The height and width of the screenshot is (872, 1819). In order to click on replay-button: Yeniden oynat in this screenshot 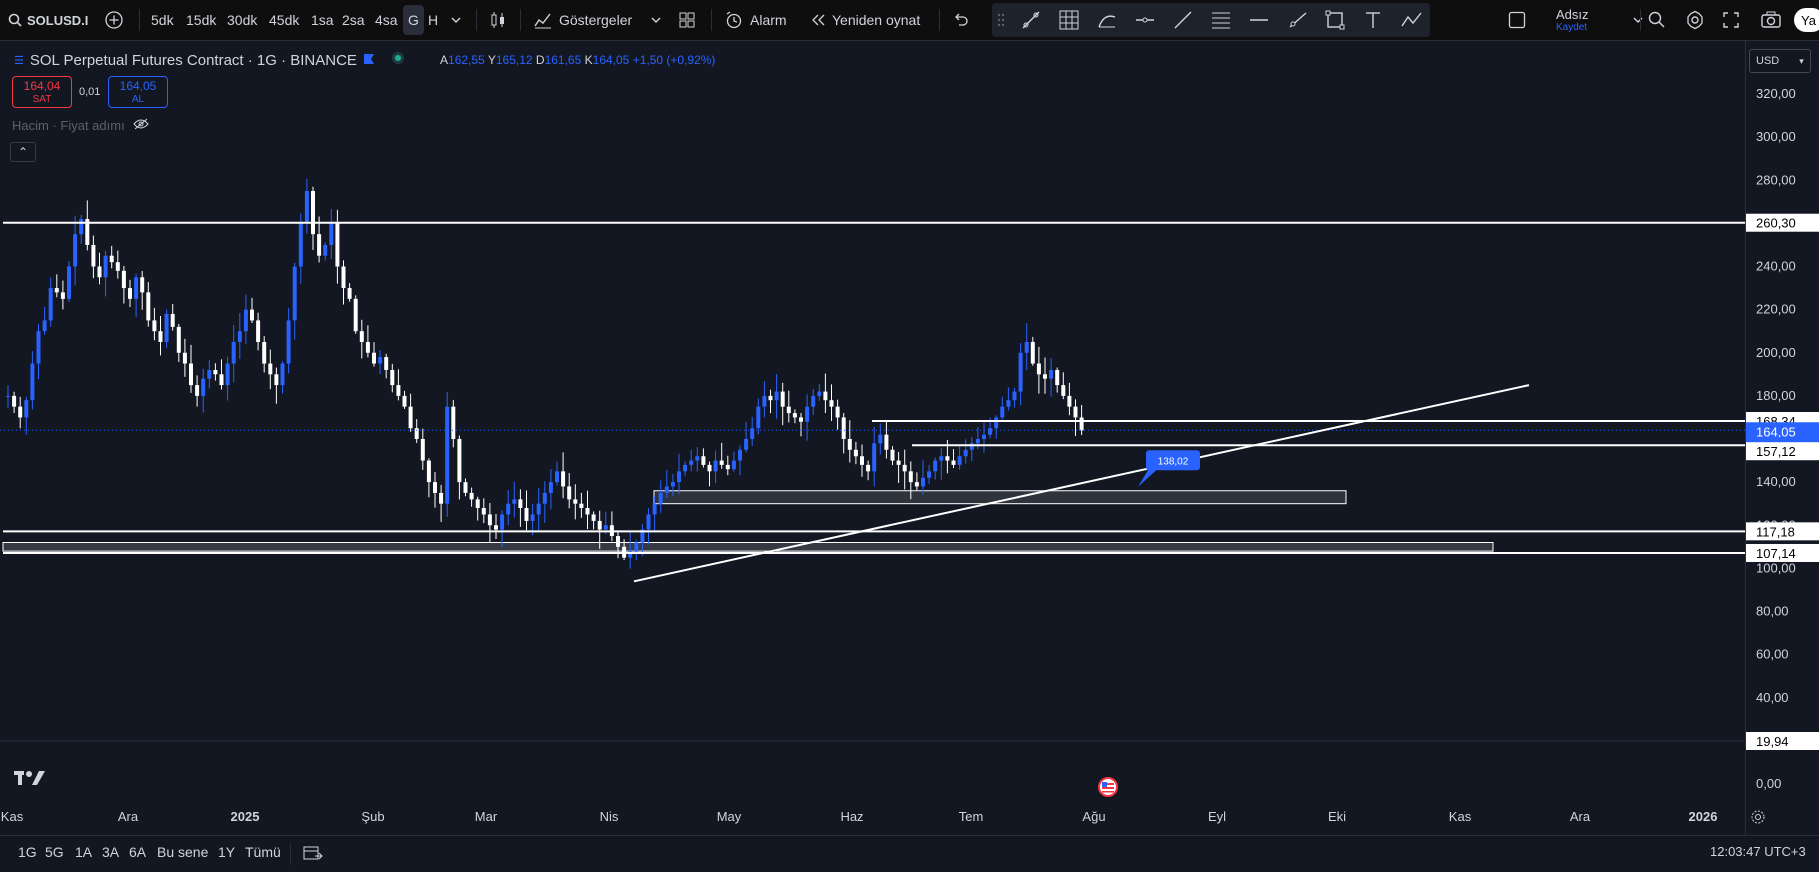, I will do `click(865, 20)`.